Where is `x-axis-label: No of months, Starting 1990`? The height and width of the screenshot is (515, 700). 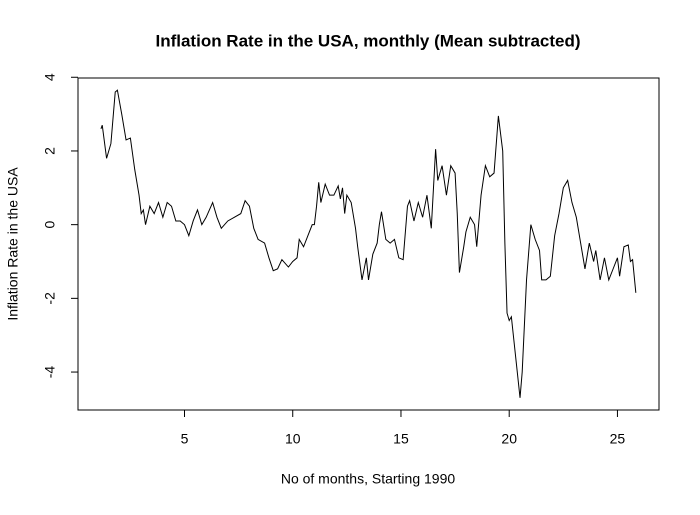
x-axis-label: No of months, Starting 1990 is located at coordinates (368, 479).